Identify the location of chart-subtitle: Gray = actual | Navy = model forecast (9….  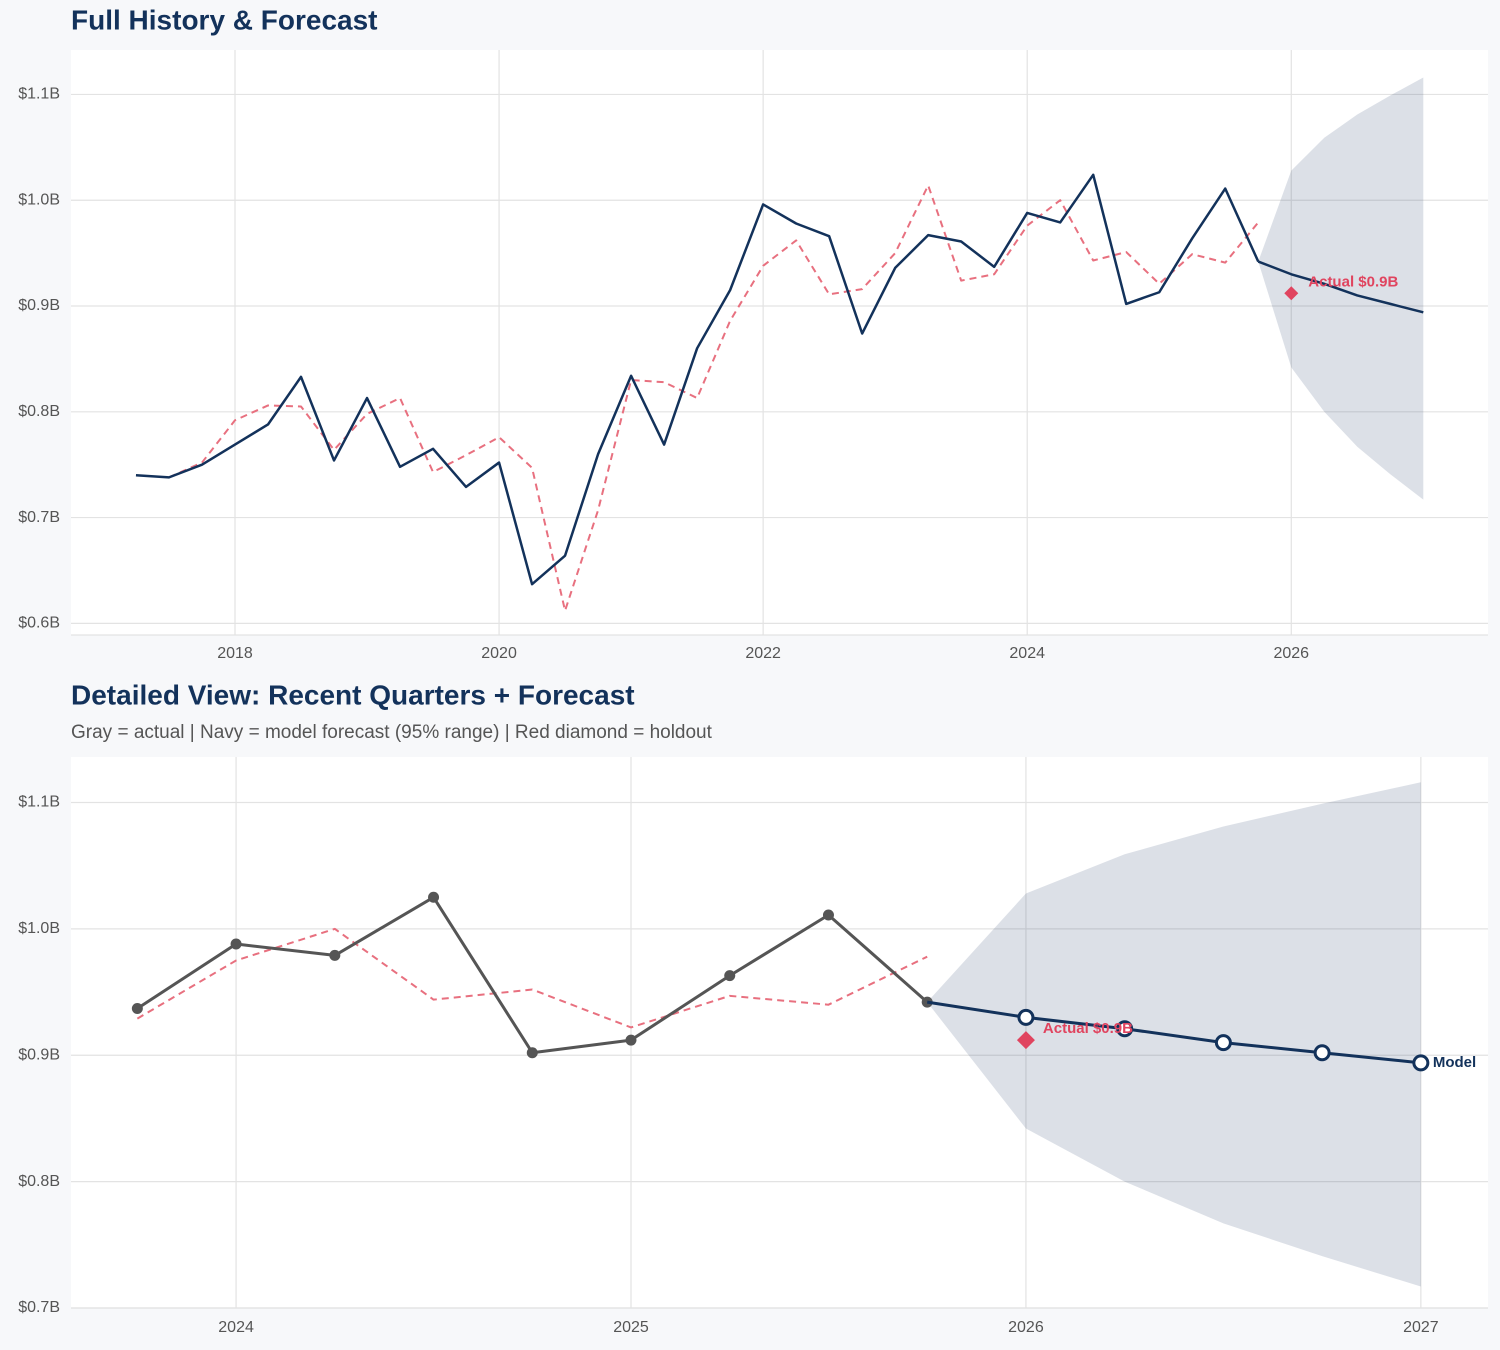
(392, 732).